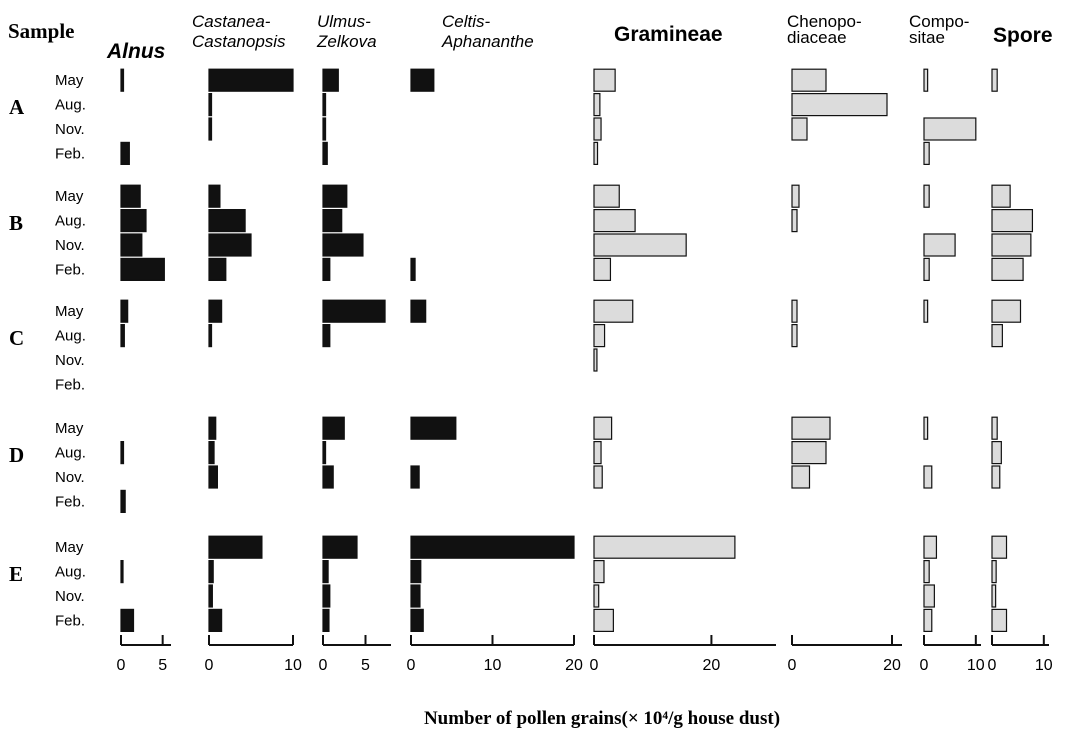 This screenshot has height=736, width=1067. I want to click on tick-label: 5, so click(162, 665).